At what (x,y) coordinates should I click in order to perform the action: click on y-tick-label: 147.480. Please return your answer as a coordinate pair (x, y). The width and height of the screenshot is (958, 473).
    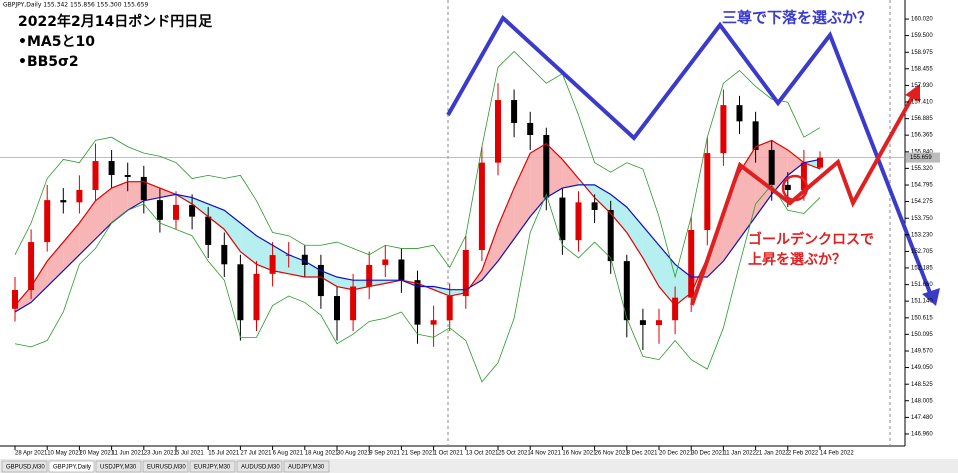
    Looking at the image, I should click on (922, 418).